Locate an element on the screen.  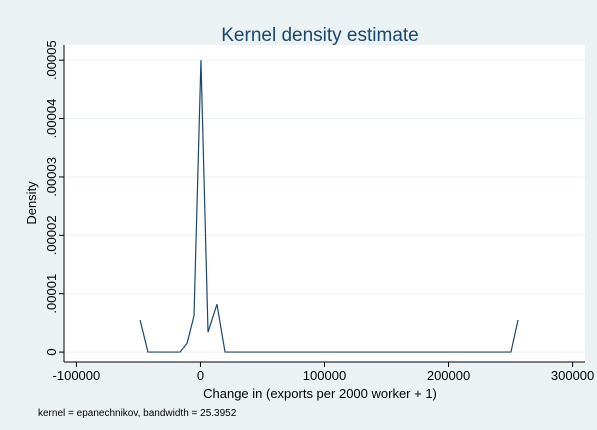
y-tick-label: .00004 is located at coordinates (51, 119).